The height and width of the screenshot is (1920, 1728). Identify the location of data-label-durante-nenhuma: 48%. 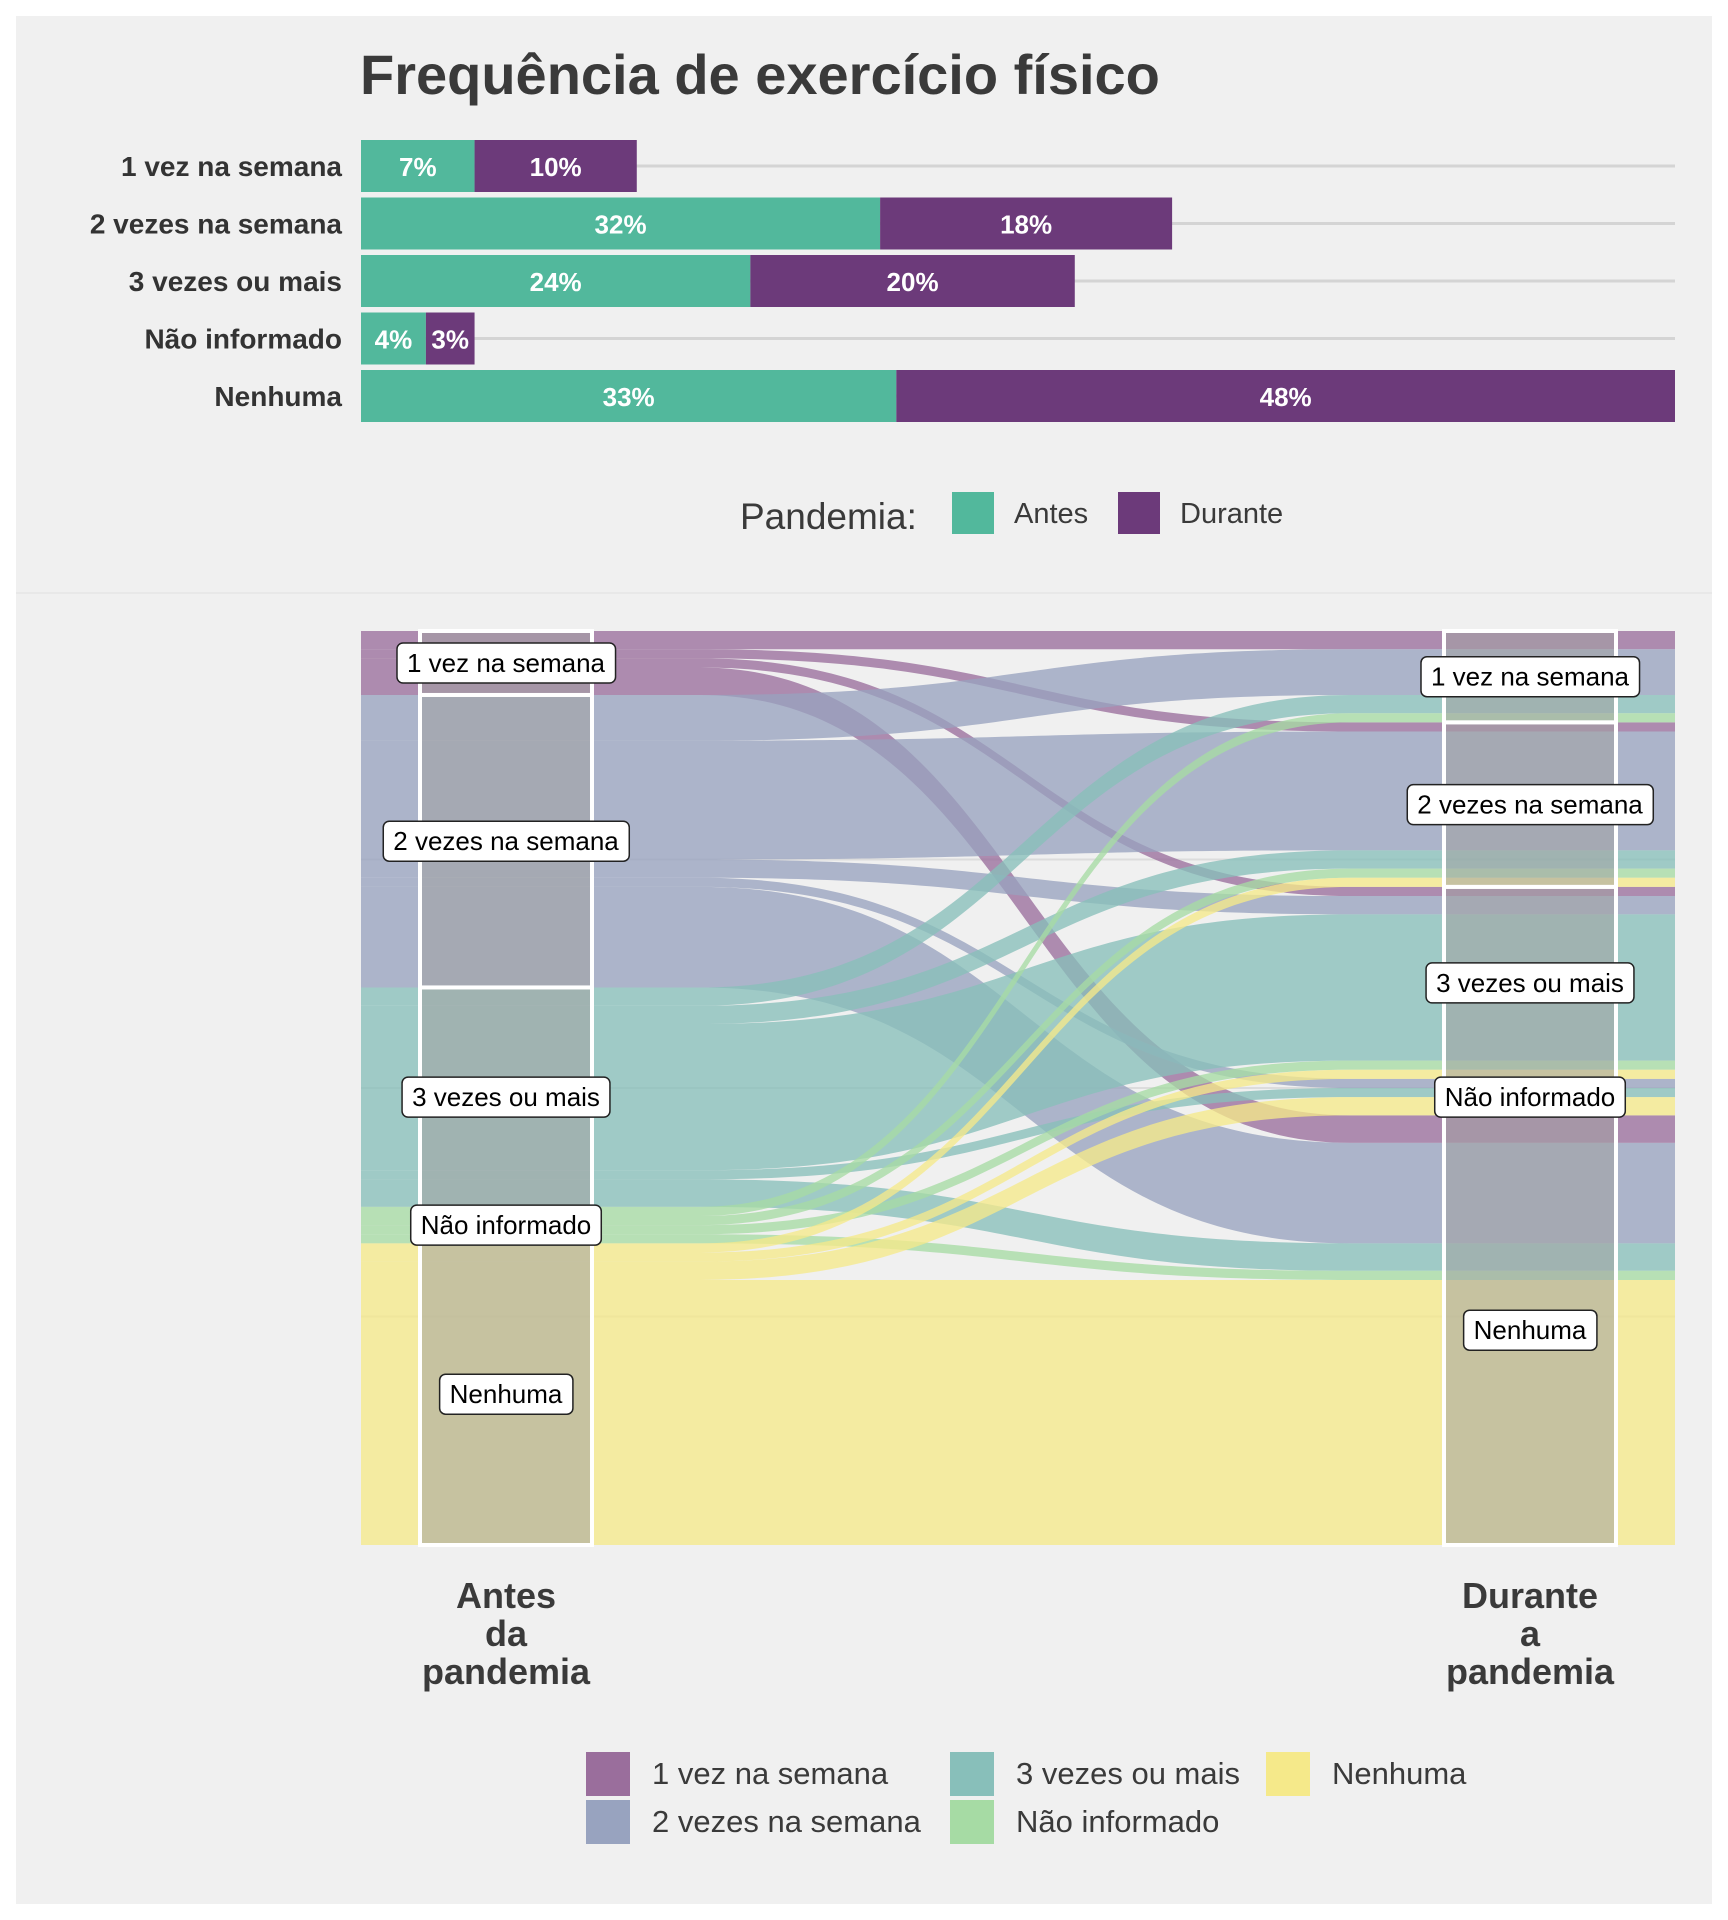
(1286, 397).